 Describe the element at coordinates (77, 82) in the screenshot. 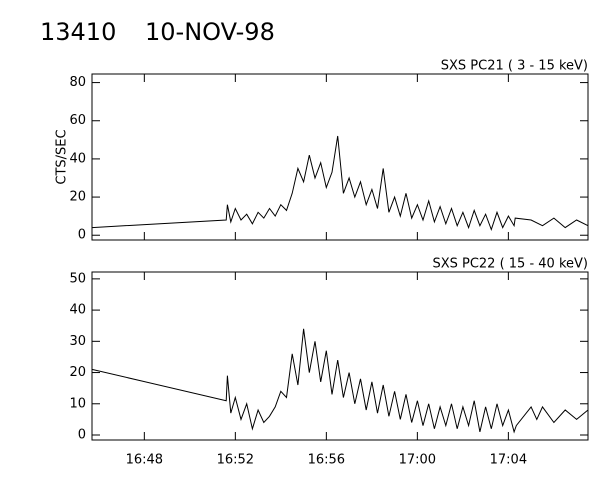

I see `y-tick-label: 80` at that location.